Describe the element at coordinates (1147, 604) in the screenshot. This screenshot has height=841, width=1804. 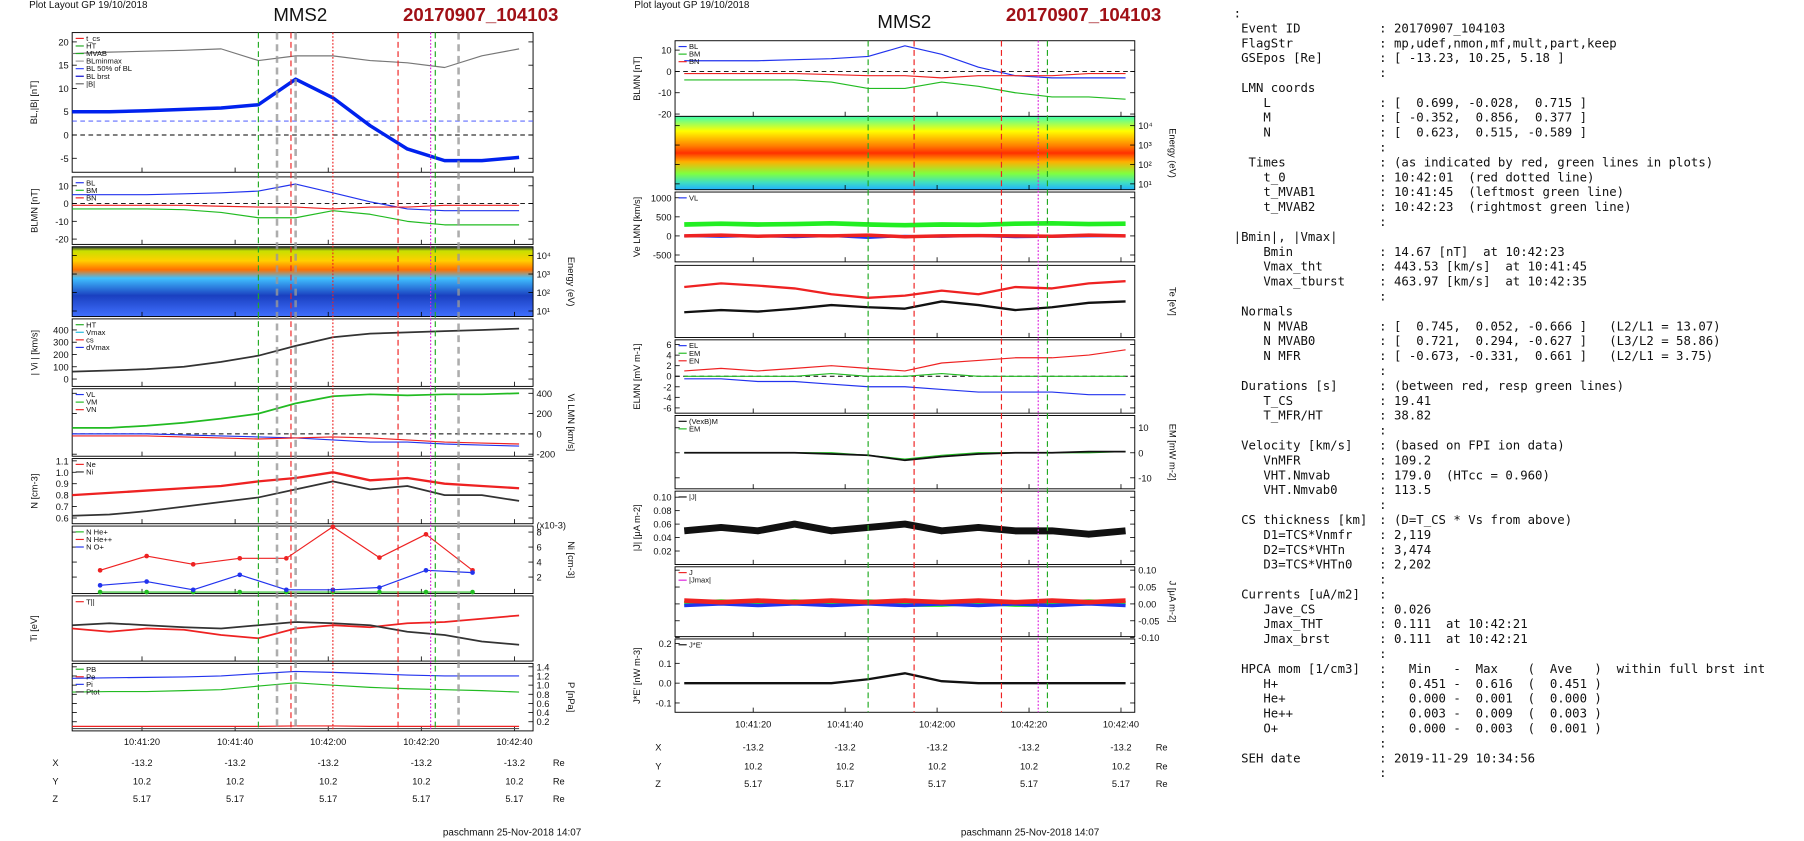
I see `y-tick-label: 0.00` at that location.